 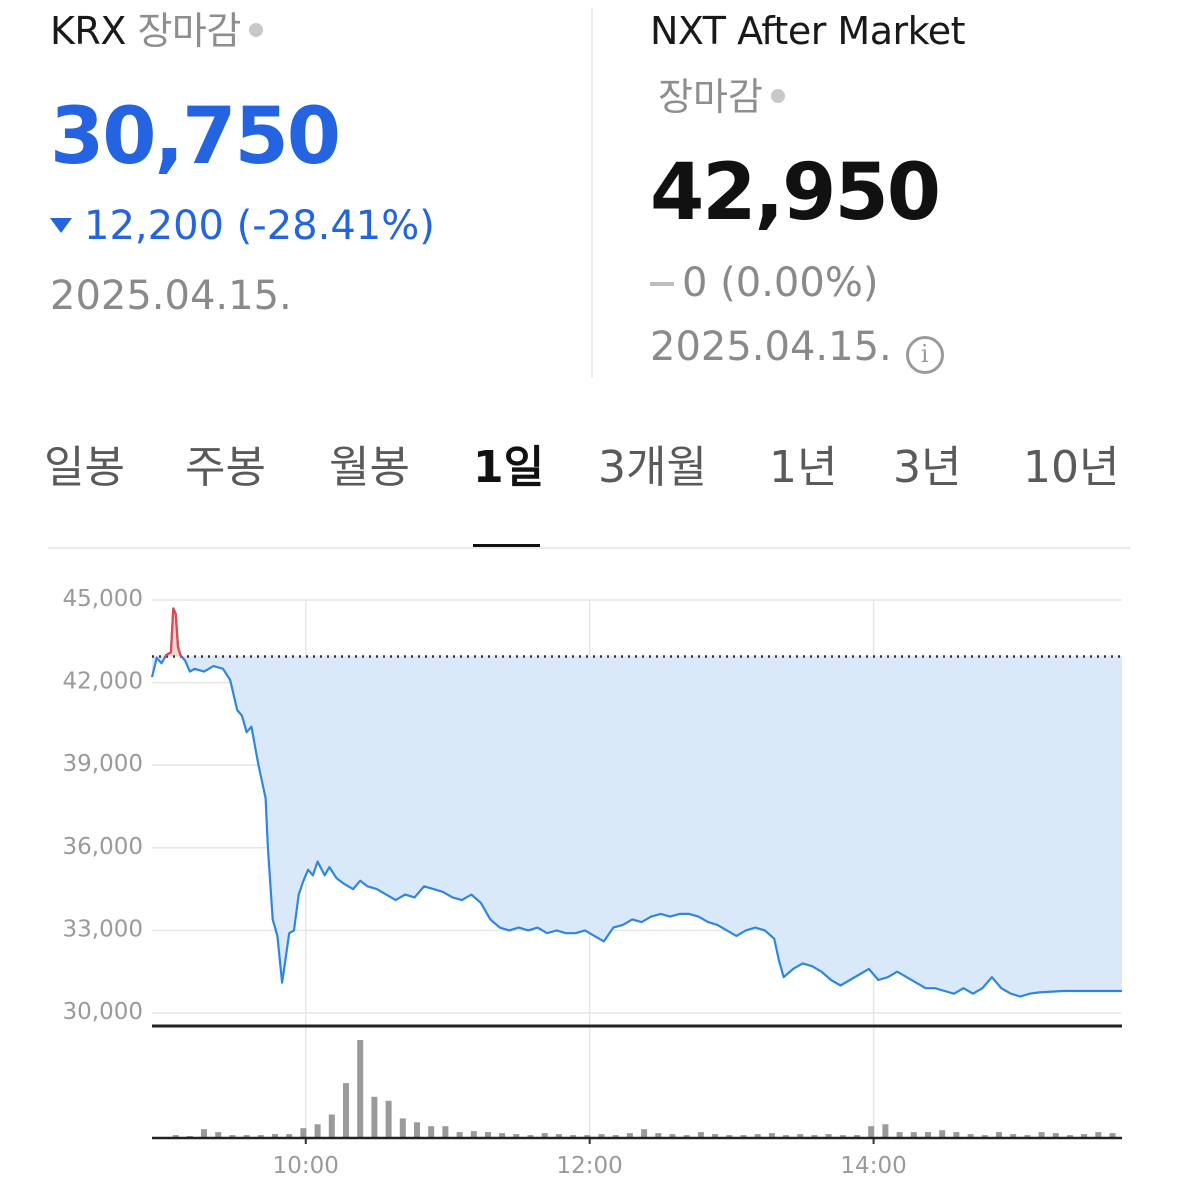 I want to click on nxt-status-line: 장마감, so click(x=721, y=97).